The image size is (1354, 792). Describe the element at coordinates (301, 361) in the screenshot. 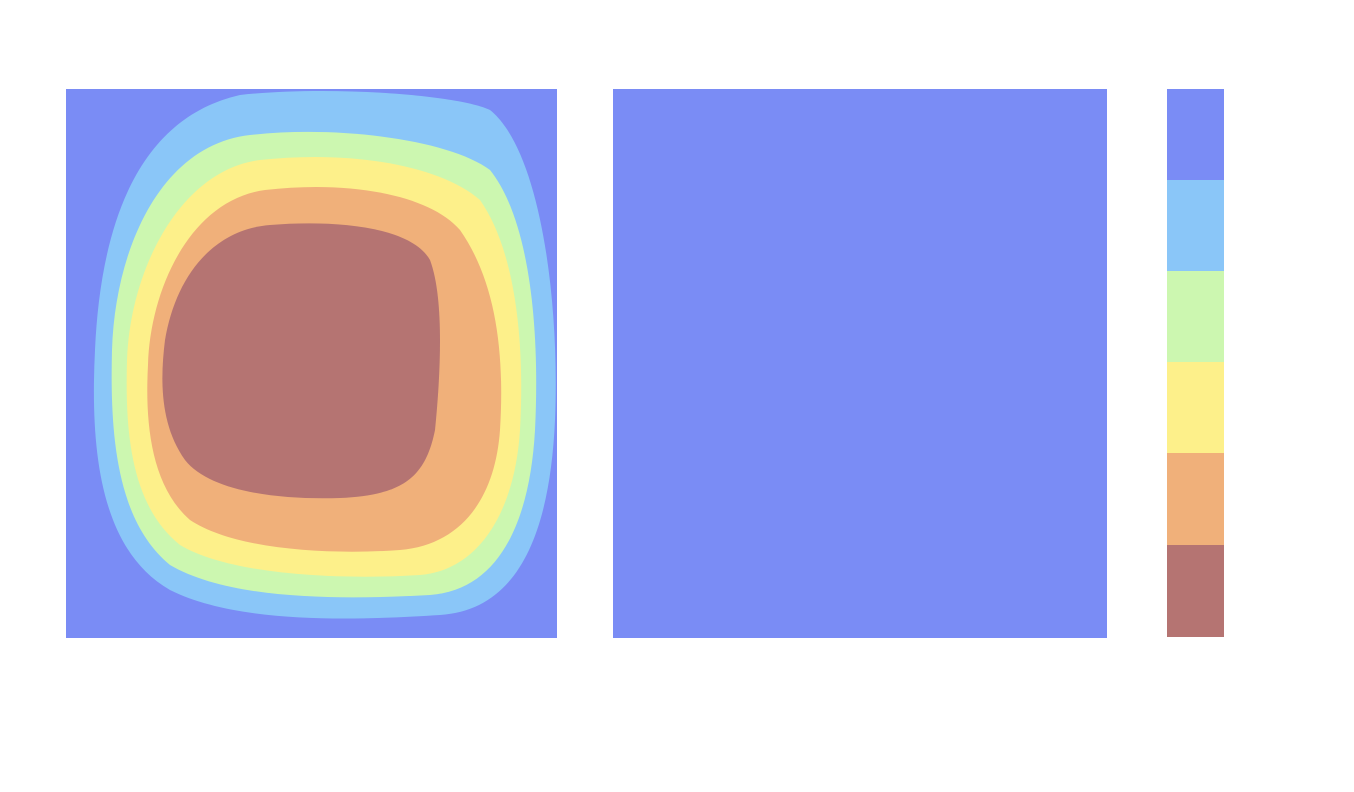

I see `contour` at that location.